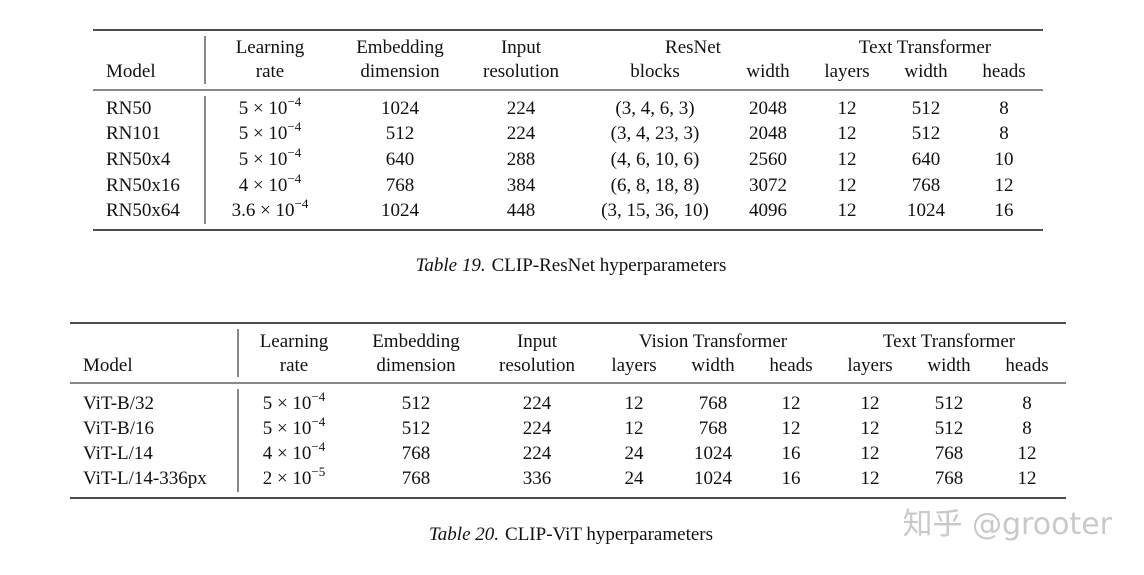 This screenshot has width=1144, height=575. What do you see at coordinates (138, 159) in the screenshot?
I see `cell: RN50x4` at bounding box center [138, 159].